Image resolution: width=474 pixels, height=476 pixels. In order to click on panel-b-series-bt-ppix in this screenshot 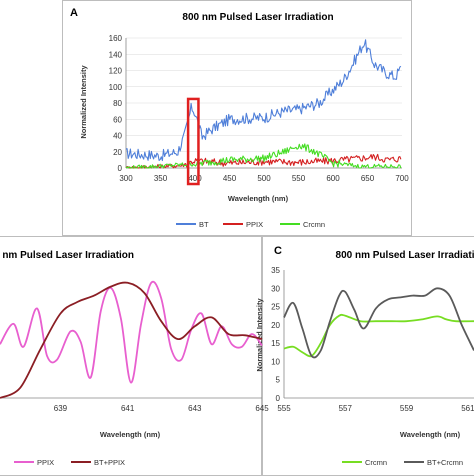, I will do `click(131, 340)`.